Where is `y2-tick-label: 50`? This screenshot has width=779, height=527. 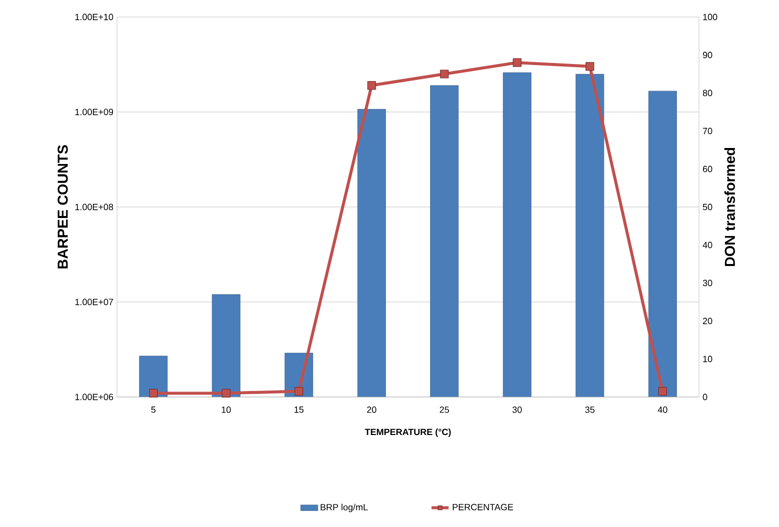 y2-tick-label: 50 is located at coordinates (707, 207).